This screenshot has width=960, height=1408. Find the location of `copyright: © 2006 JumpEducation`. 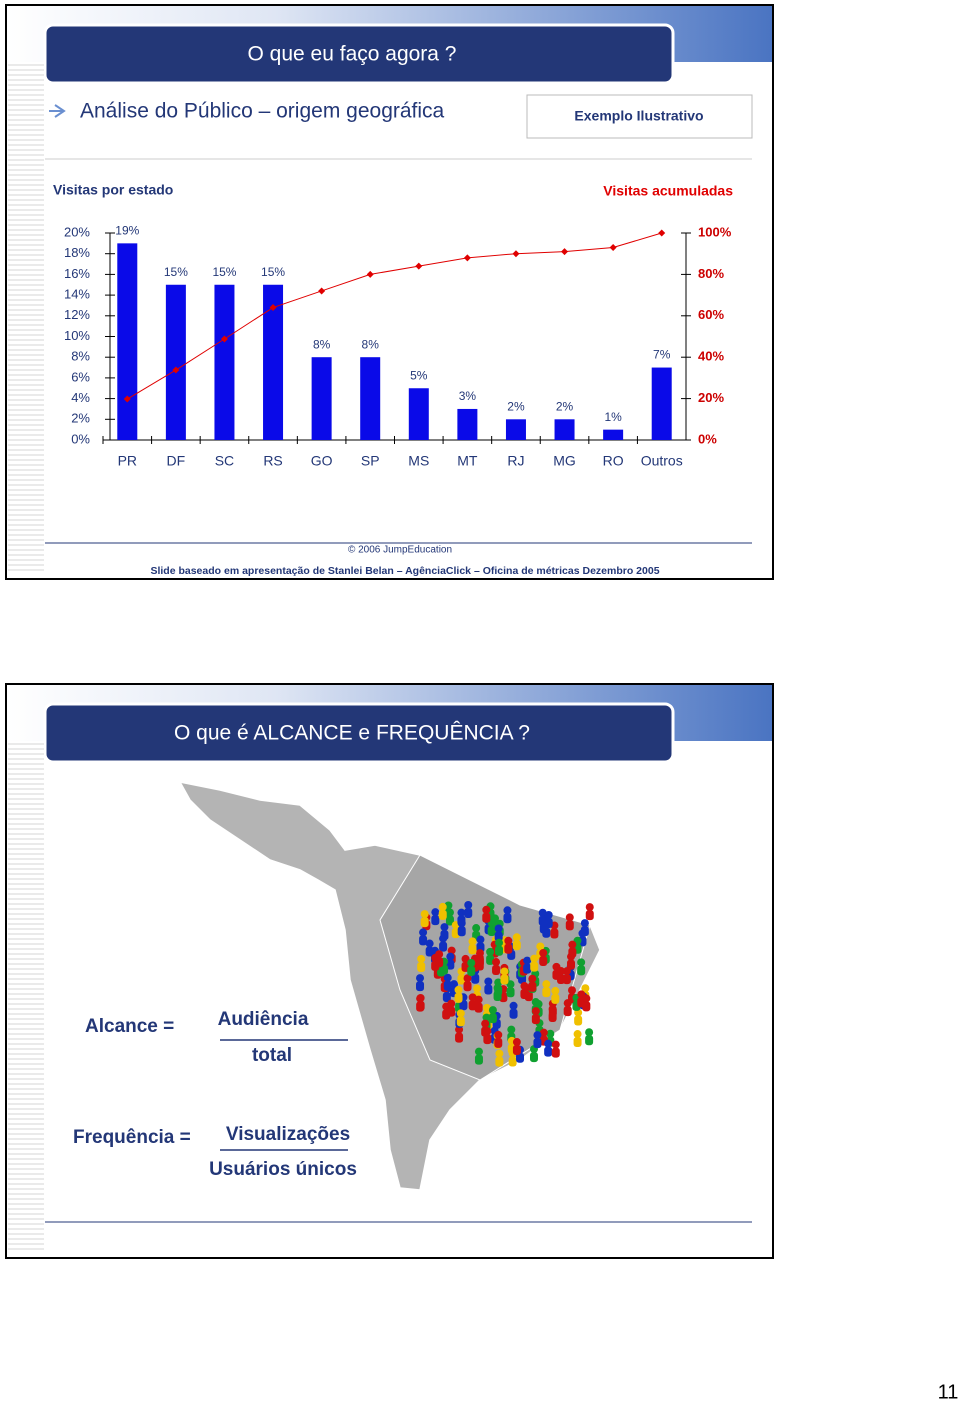

copyright: © 2006 JumpEducation is located at coordinates (400, 550).